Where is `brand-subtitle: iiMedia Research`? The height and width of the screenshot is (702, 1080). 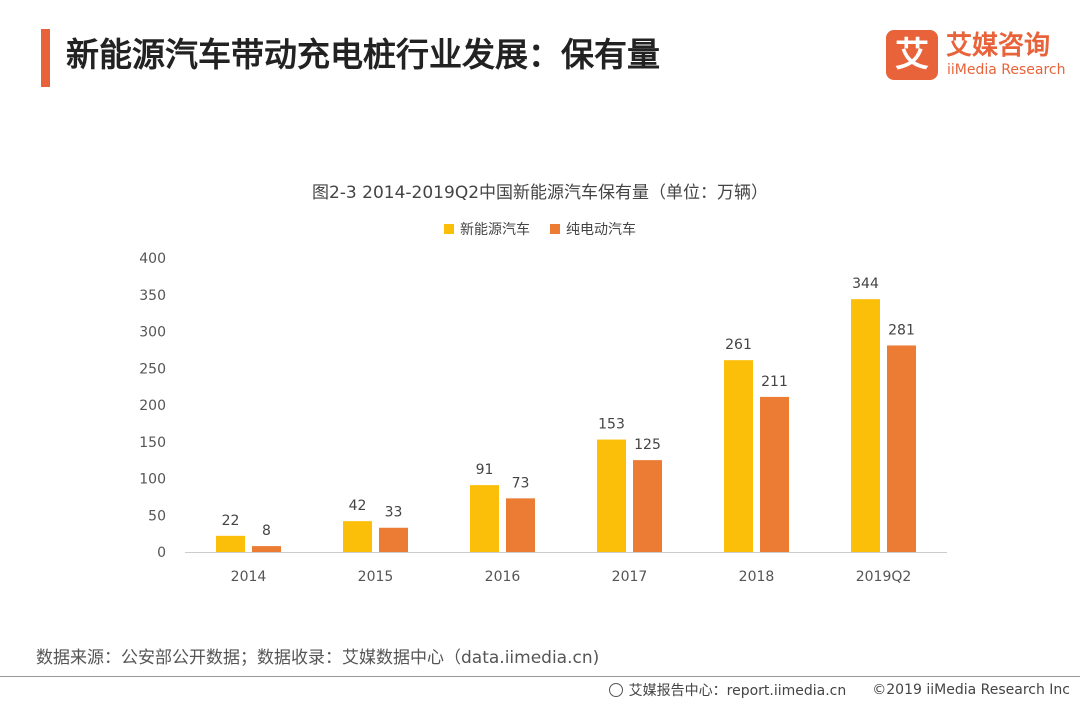 brand-subtitle: iiMedia Research is located at coordinates (1006, 70).